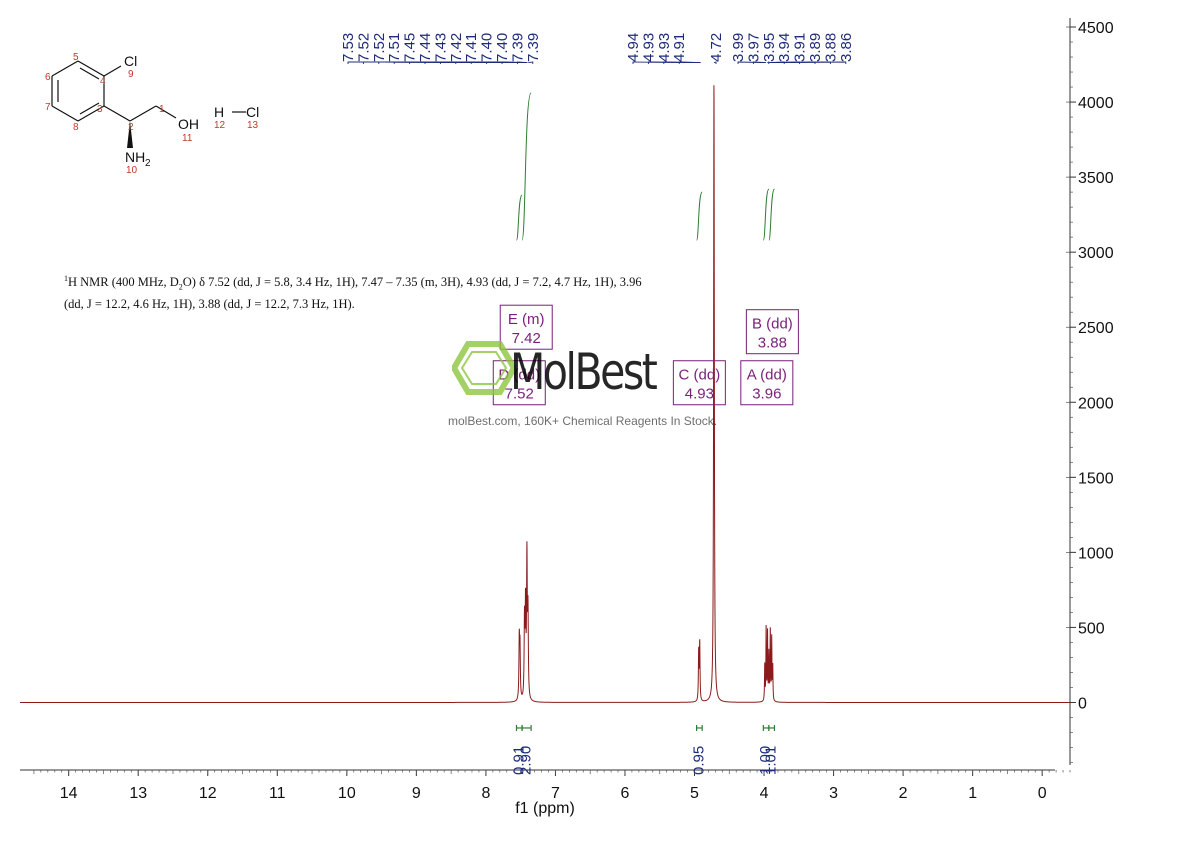  I want to click on x-tick-label: 1, so click(972, 793).